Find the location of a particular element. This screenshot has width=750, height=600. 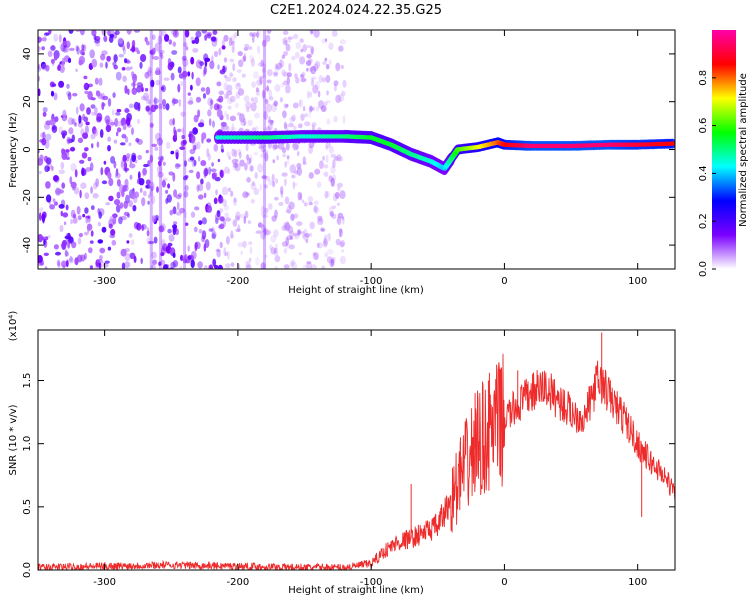

spectrogram-y-label: Frequency (Hz) is located at coordinates (13, 150).